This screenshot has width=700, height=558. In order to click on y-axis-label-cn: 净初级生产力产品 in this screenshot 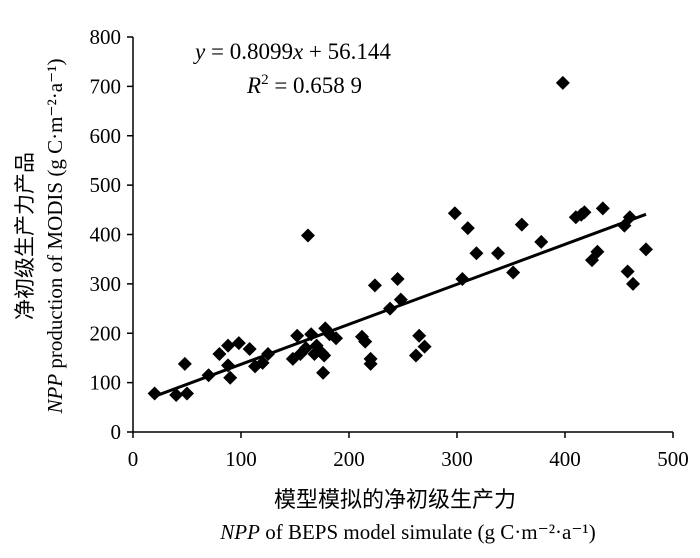, I will do `click(25, 236)`.